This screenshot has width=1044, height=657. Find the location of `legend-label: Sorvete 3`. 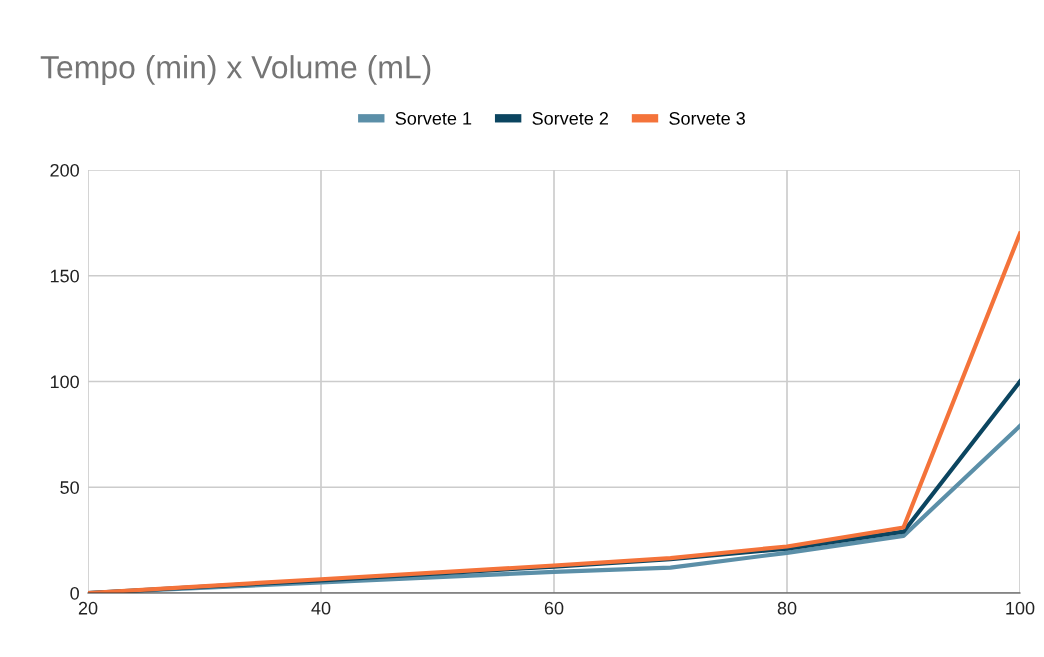

legend-label: Sorvete 3 is located at coordinates (707, 118).